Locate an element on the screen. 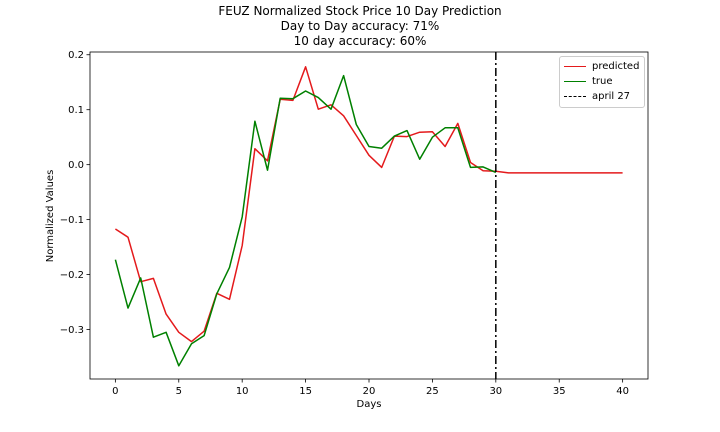  legend-item-true: true is located at coordinates (588, 81).